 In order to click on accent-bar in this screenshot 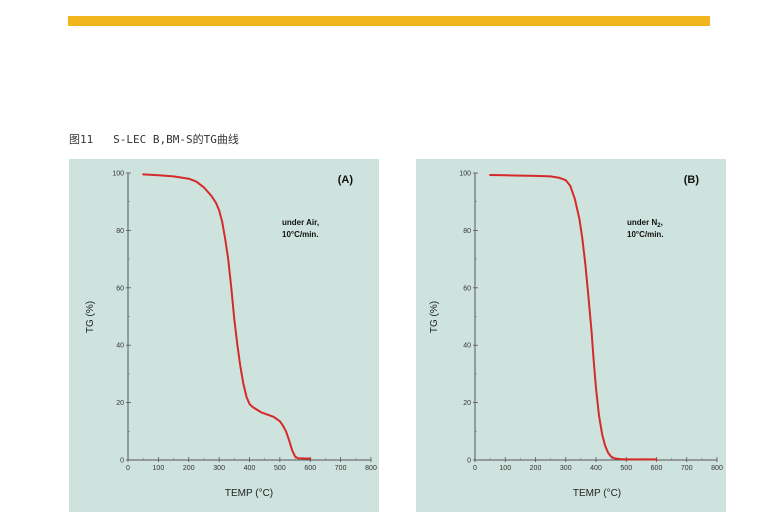, I will do `click(389, 21)`.